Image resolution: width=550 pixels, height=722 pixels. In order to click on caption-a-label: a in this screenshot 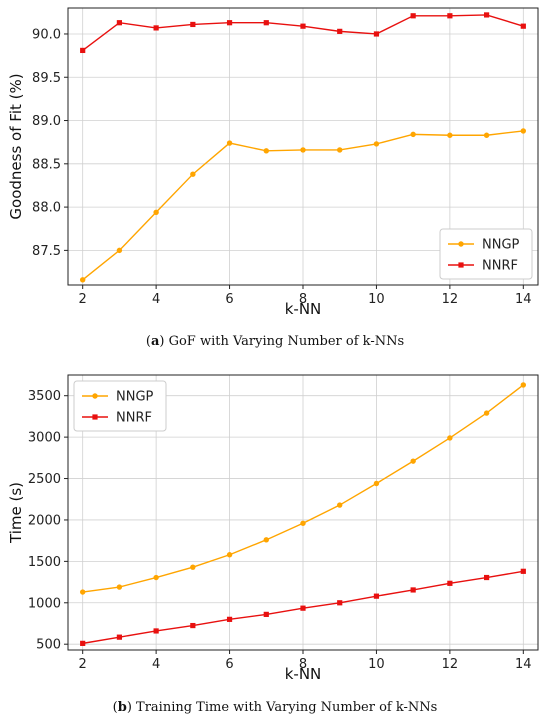, I will do `click(155, 341)`.